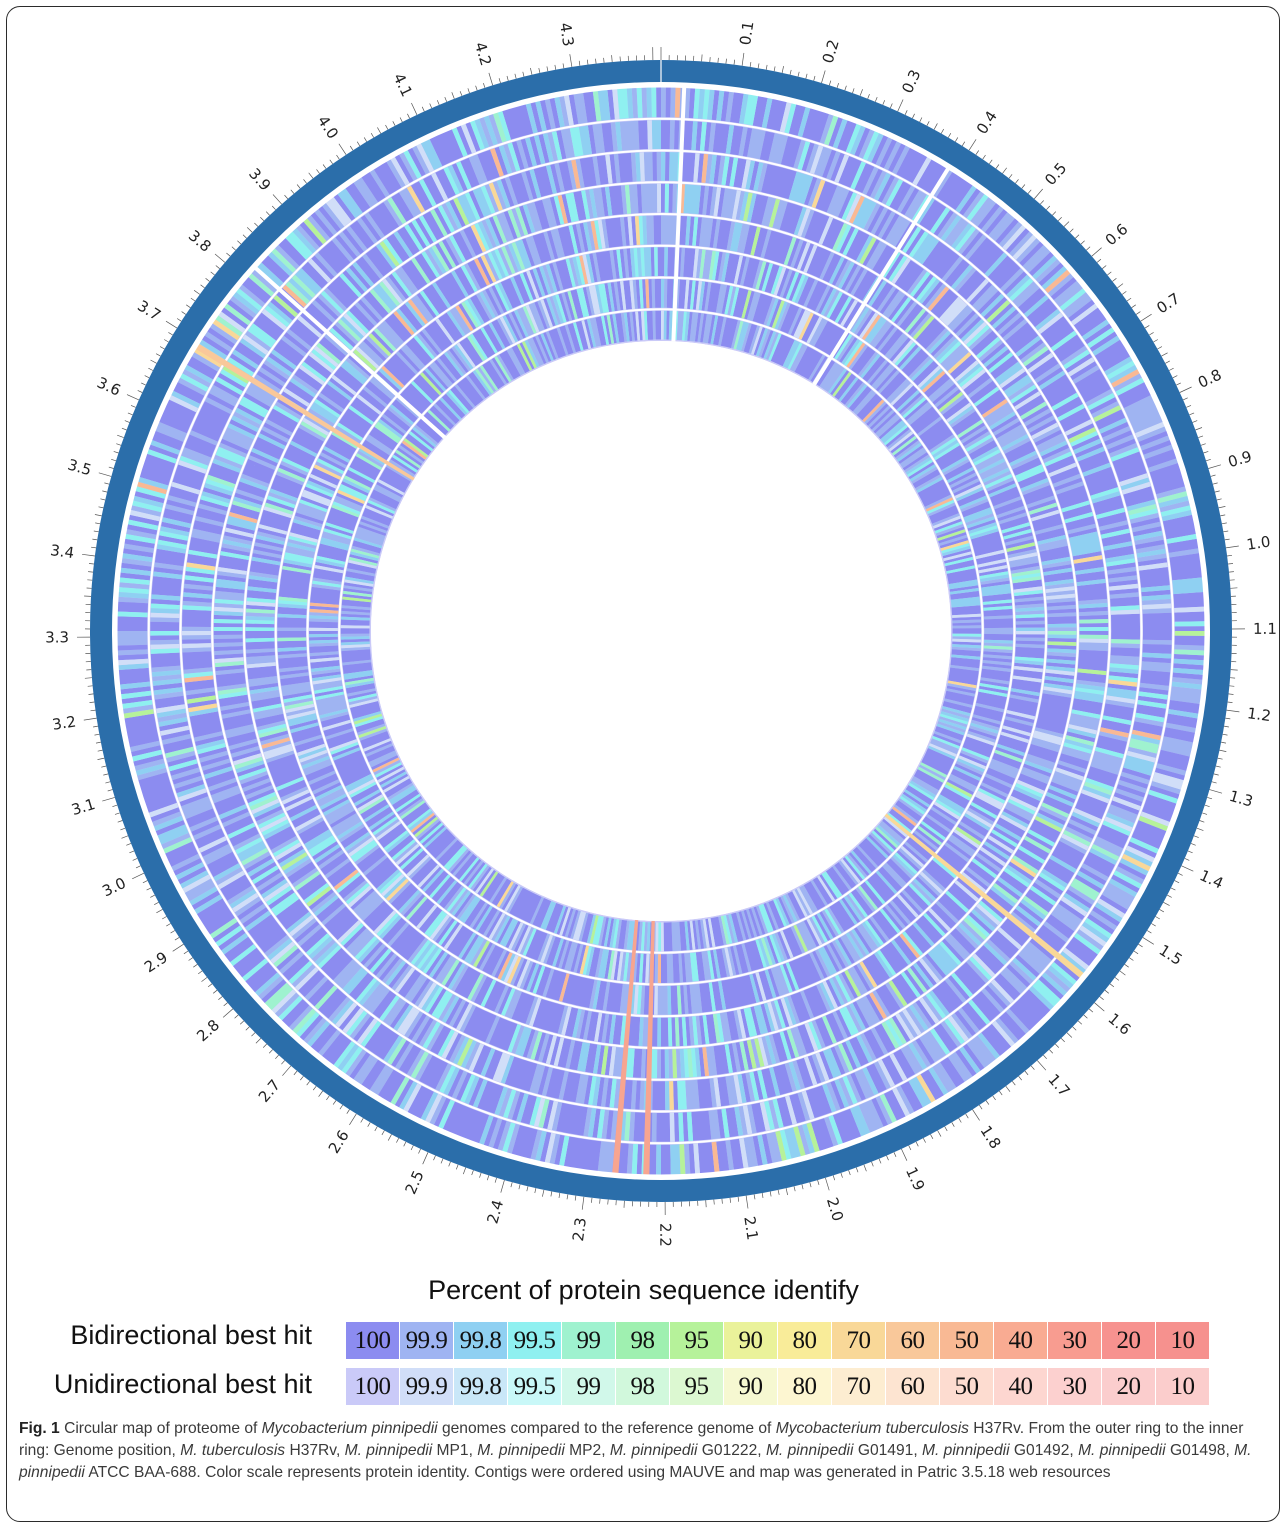  What do you see at coordinates (1117, 234) in the screenshot?
I see `position-label: 0.6` at bounding box center [1117, 234].